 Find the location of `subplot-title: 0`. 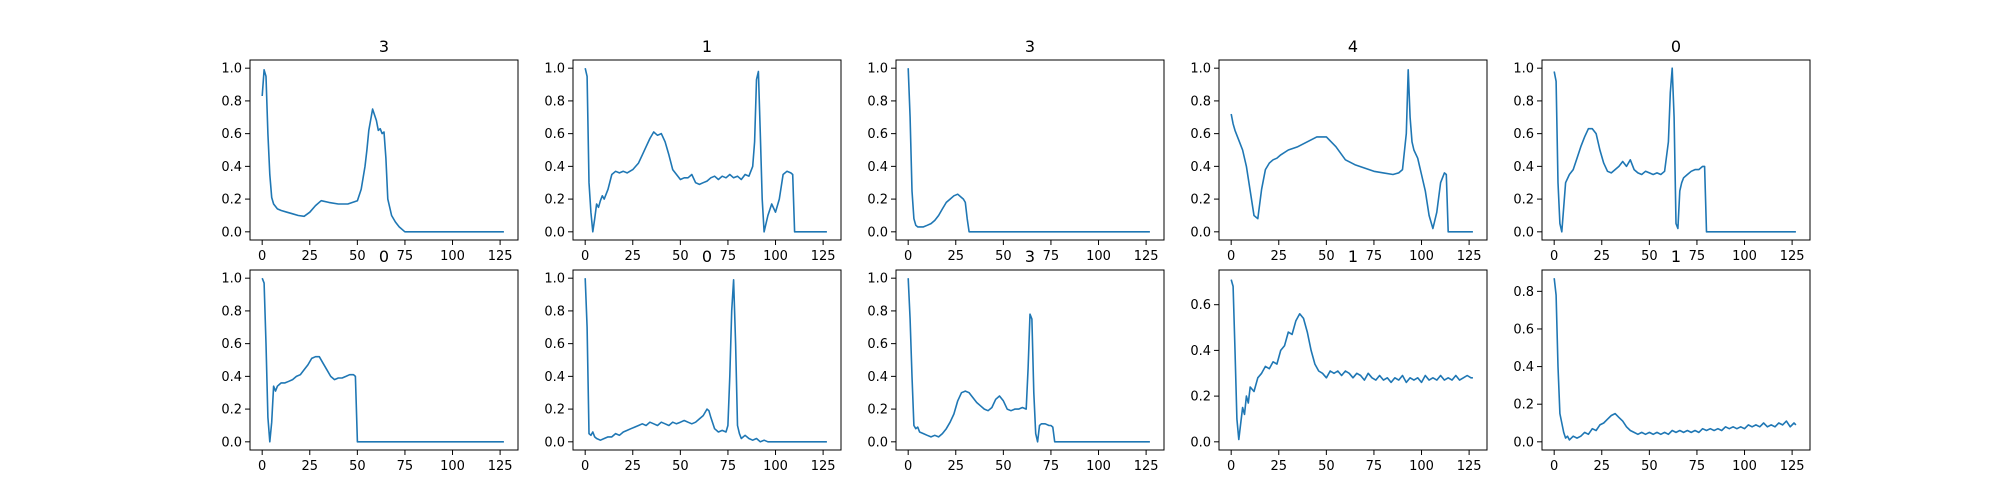

subplot-title: 0 is located at coordinates (1676, 46).